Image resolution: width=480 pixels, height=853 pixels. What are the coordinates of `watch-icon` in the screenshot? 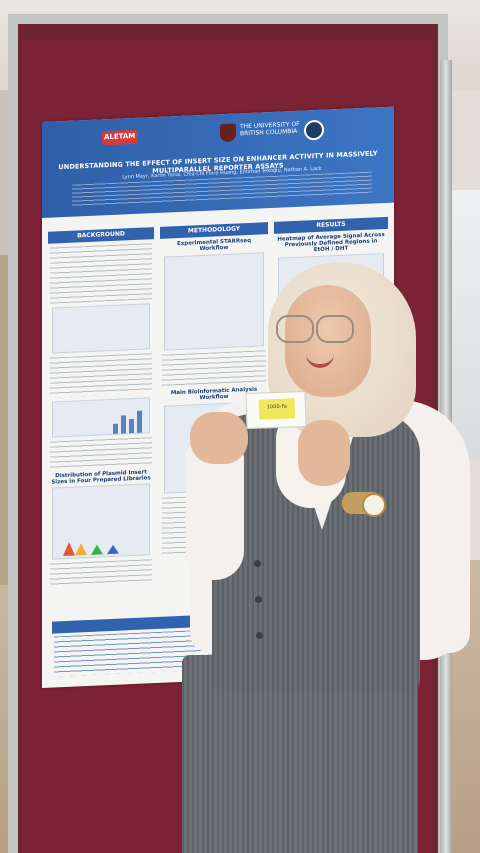 It's located at (374, 505).